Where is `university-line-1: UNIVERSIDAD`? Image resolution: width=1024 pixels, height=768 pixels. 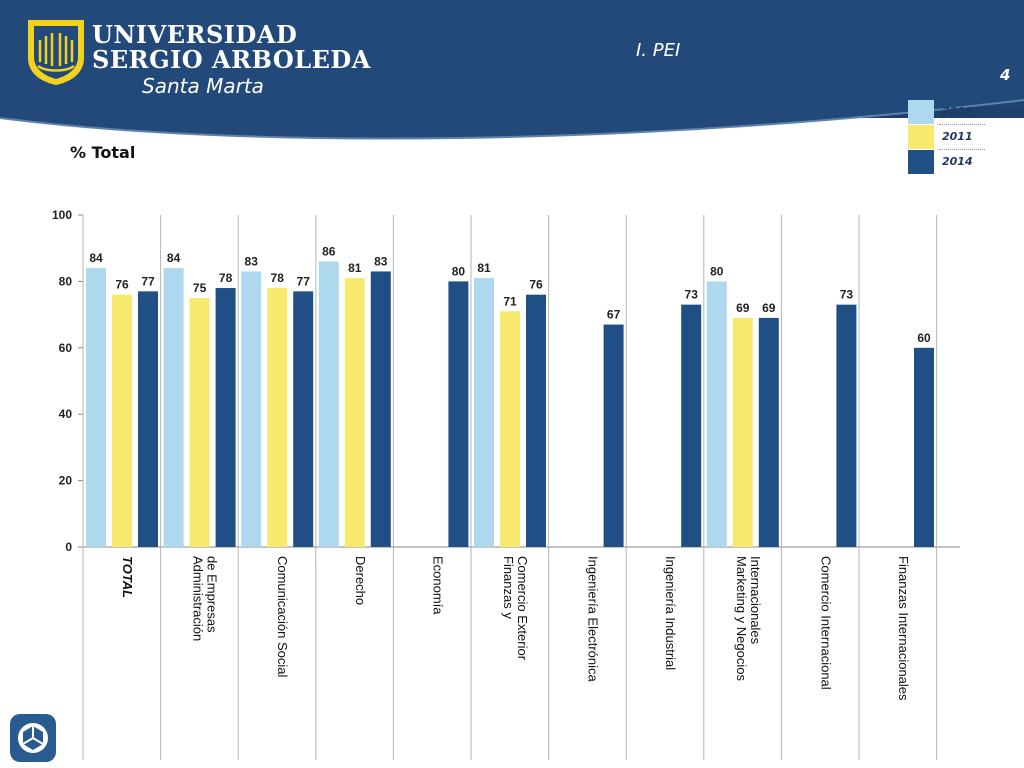
university-line-1: UNIVERSIDAD is located at coordinates (195, 34).